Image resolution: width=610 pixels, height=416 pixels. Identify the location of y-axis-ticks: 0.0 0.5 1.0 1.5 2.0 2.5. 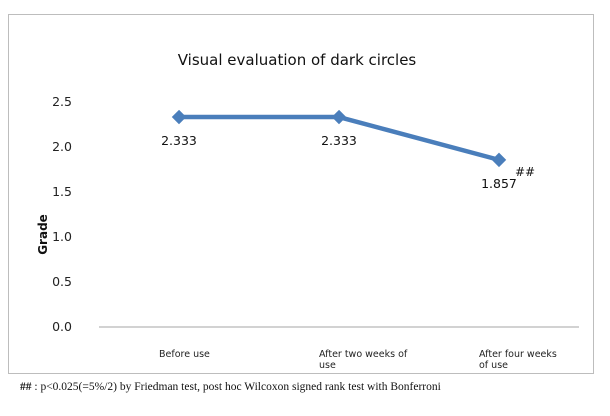
(62, 214).